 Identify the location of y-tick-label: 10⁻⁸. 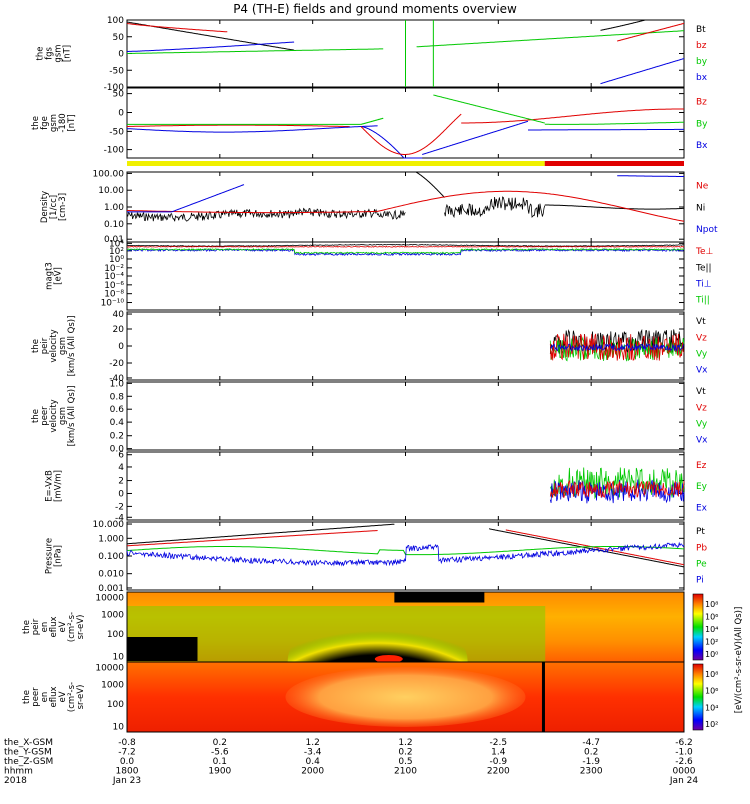
(114, 295).